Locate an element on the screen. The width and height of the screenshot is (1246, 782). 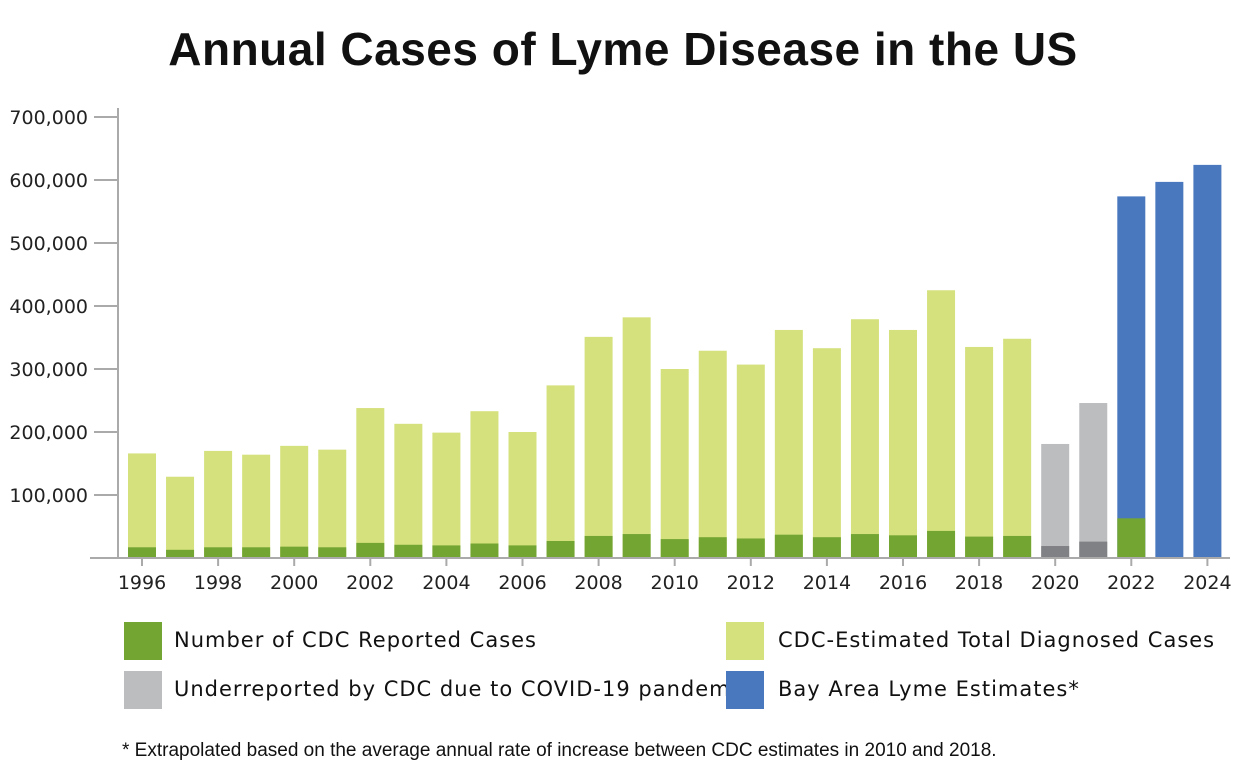
bar-underreported-2020 is located at coordinates (1055, 500).